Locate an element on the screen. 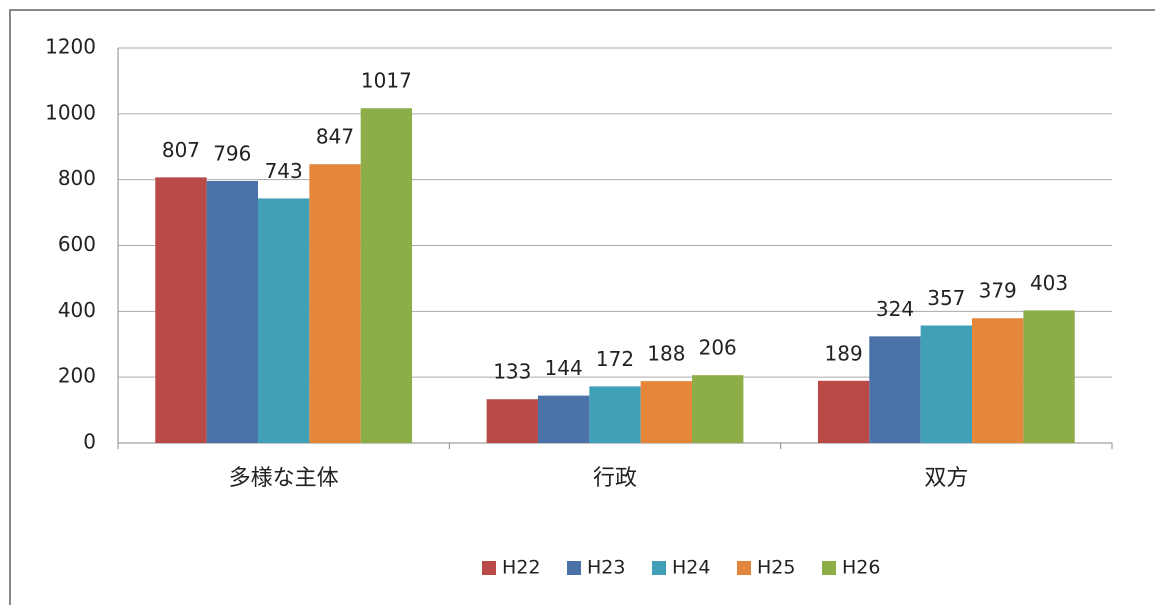 The height and width of the screenshot is (605, 1155). x-tick-label: 行政 is located at coordinates (615, 478).